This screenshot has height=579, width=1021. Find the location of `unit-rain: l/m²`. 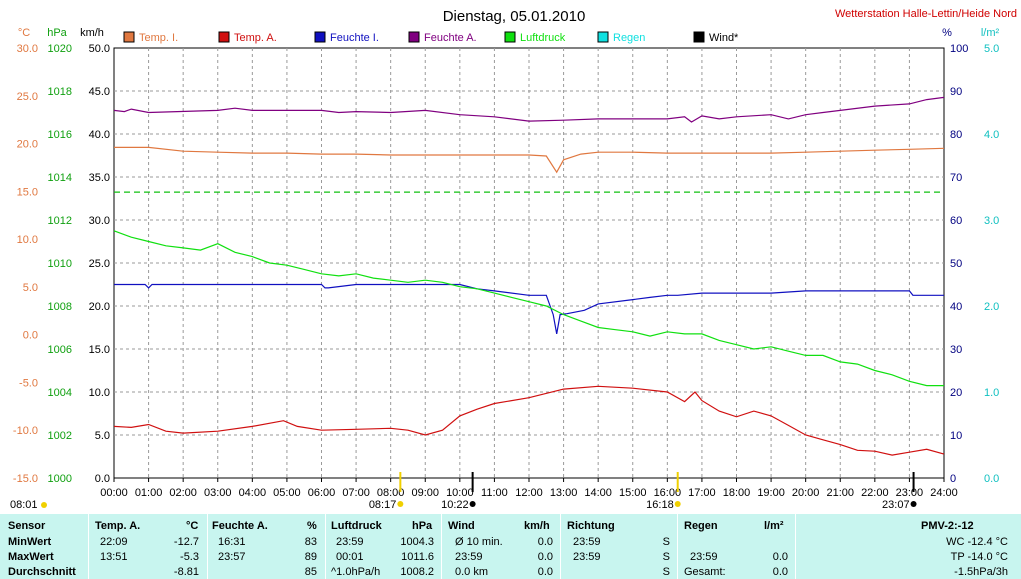

unit-rain: l/m² is located at coordinates (990, 33).